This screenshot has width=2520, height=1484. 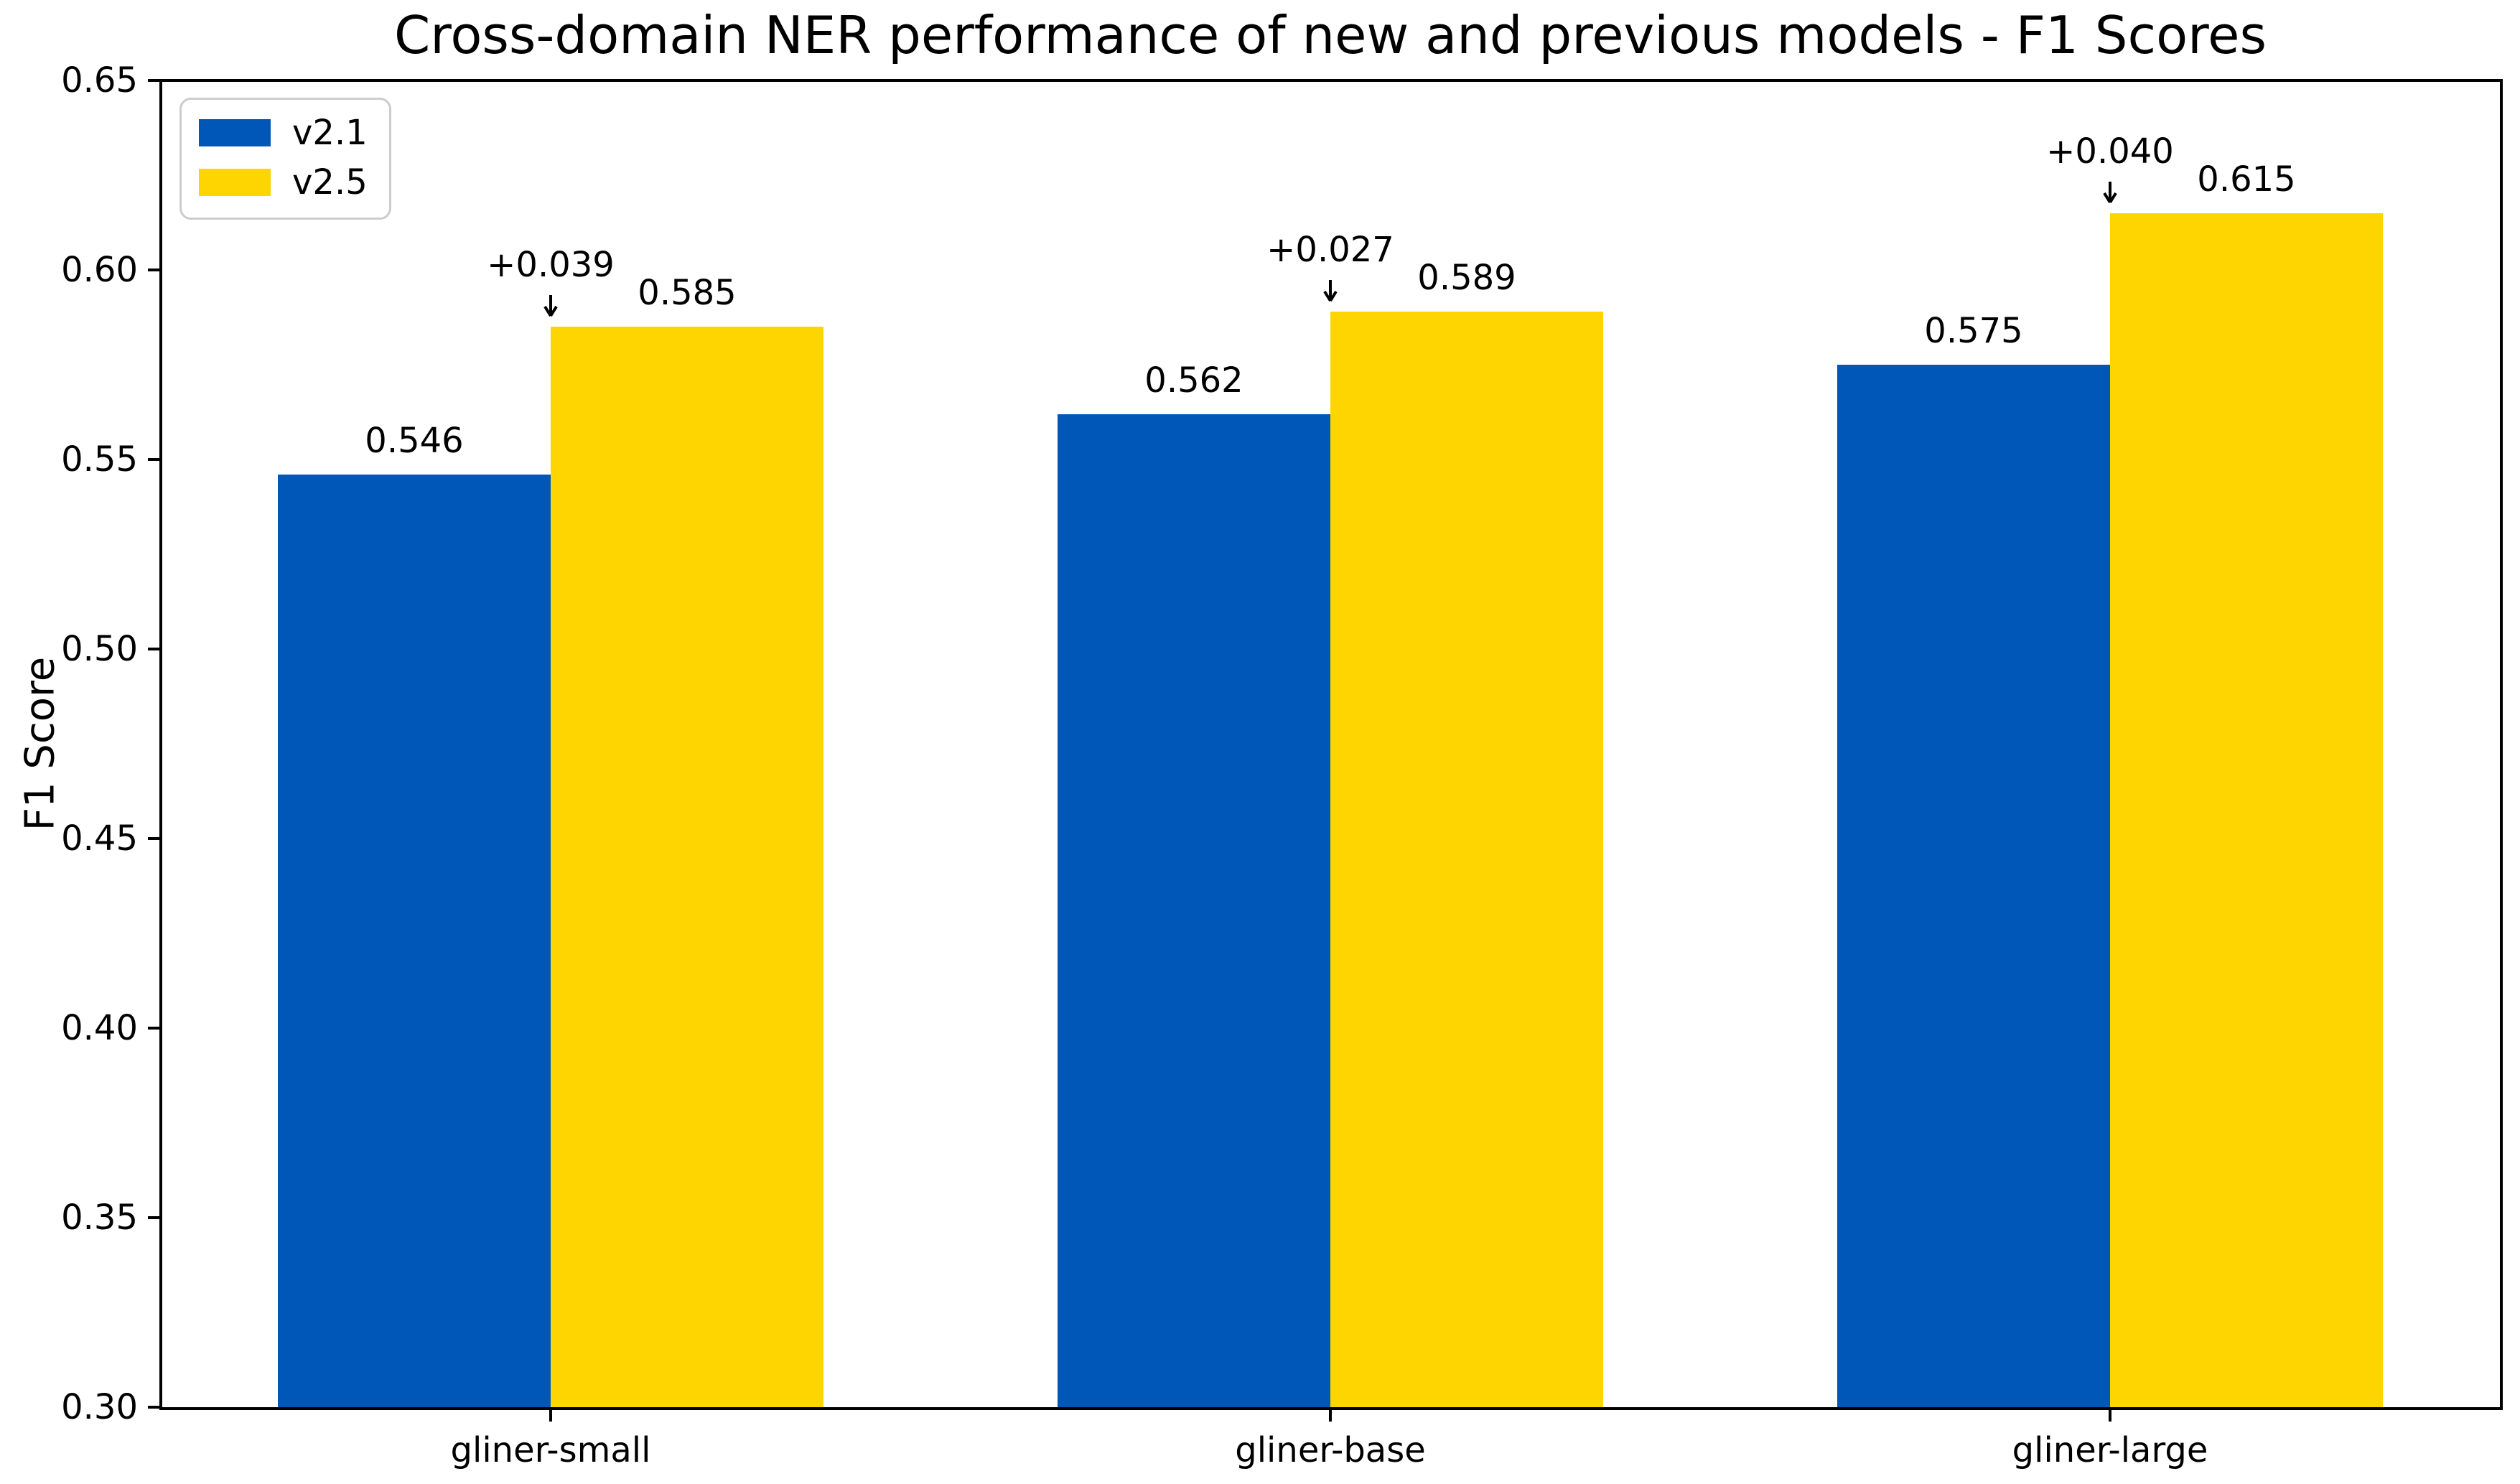 What do you see at coordinates (40, 743) in the screenshot?
I see `y-axis-label: F1 Score` at bounding box center [40, 743].